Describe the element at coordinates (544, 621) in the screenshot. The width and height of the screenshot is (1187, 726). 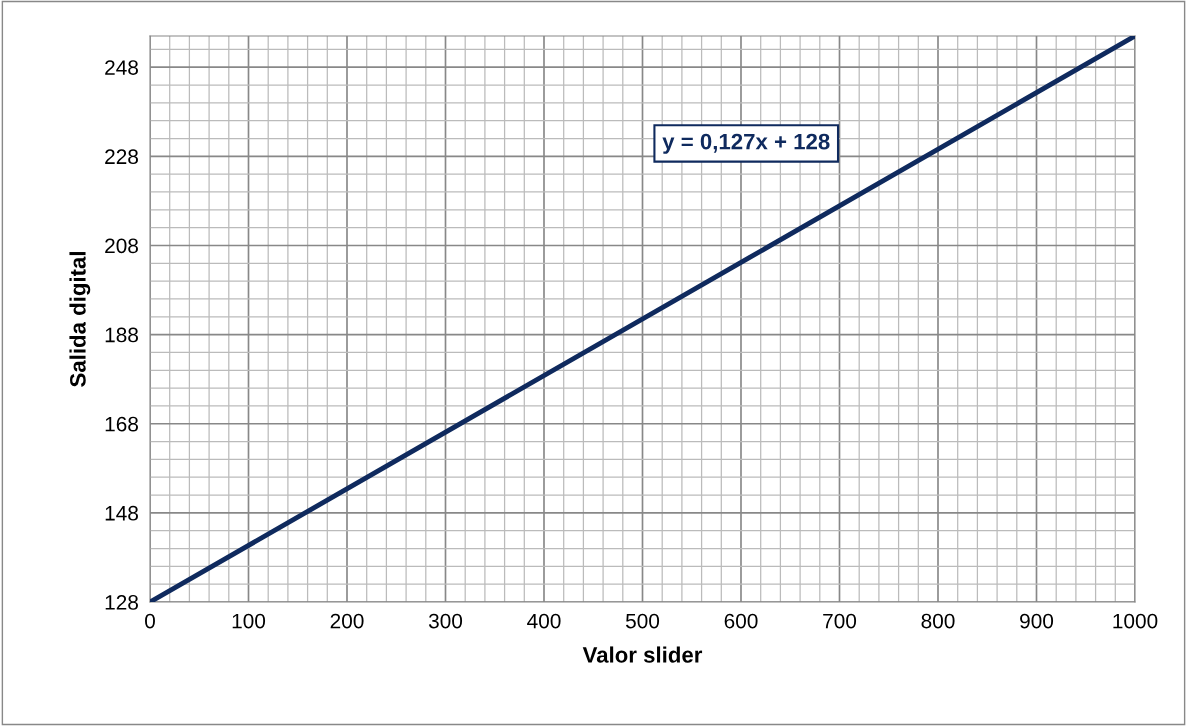
I see `x-tick-label: 400` at that location.